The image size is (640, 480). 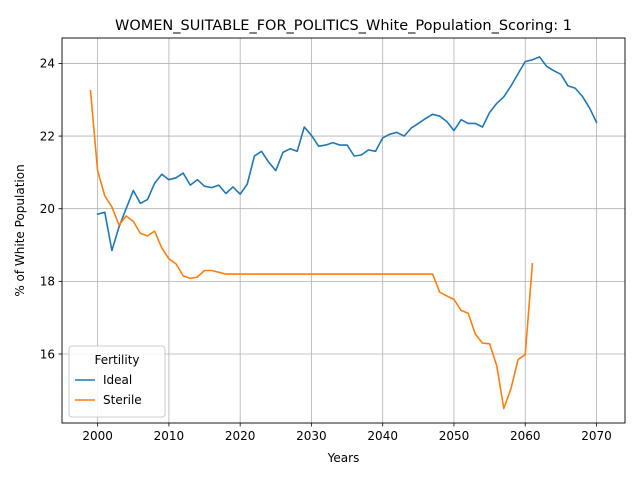 I want to click on legend-label-ideal: Ideal, so click(x=117, y=380).